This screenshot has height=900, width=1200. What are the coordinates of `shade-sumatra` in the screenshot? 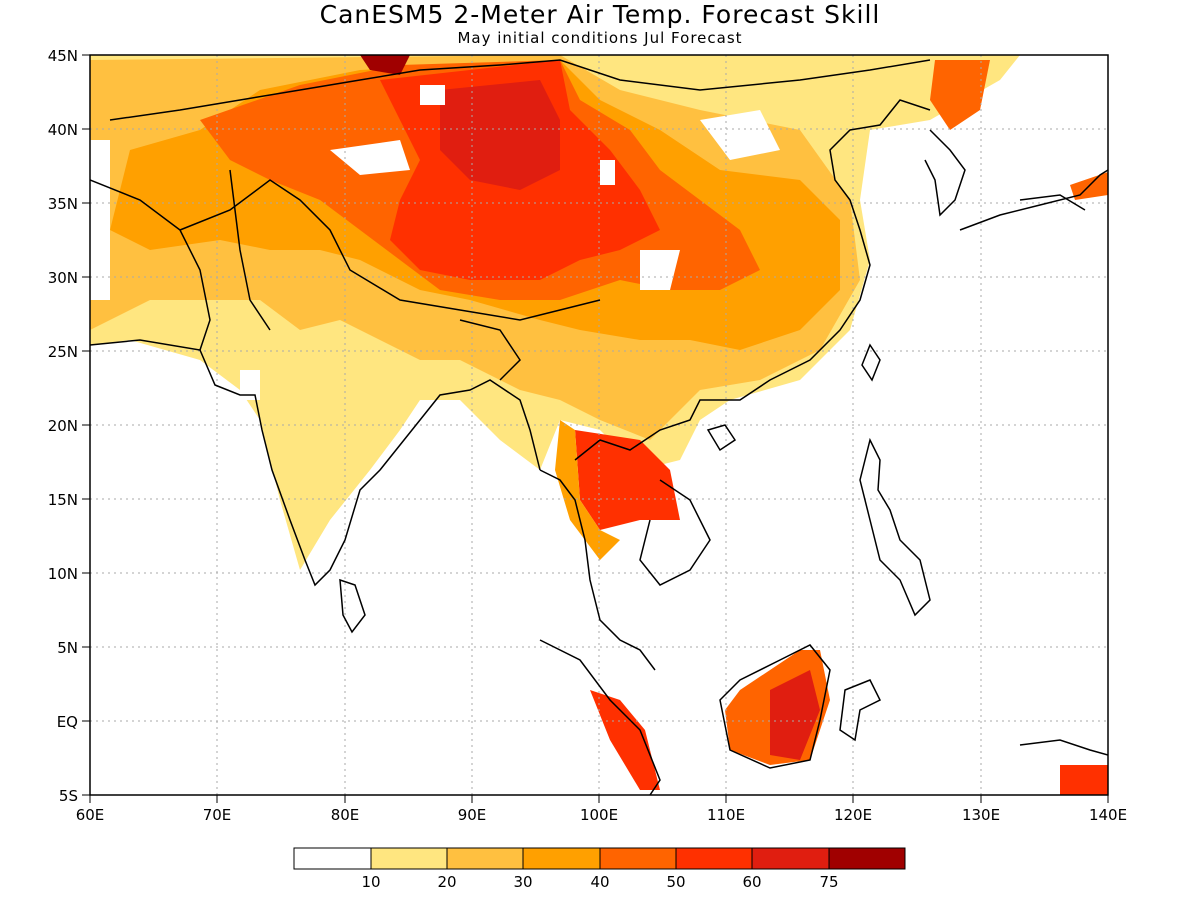 It's located at (625, 740).